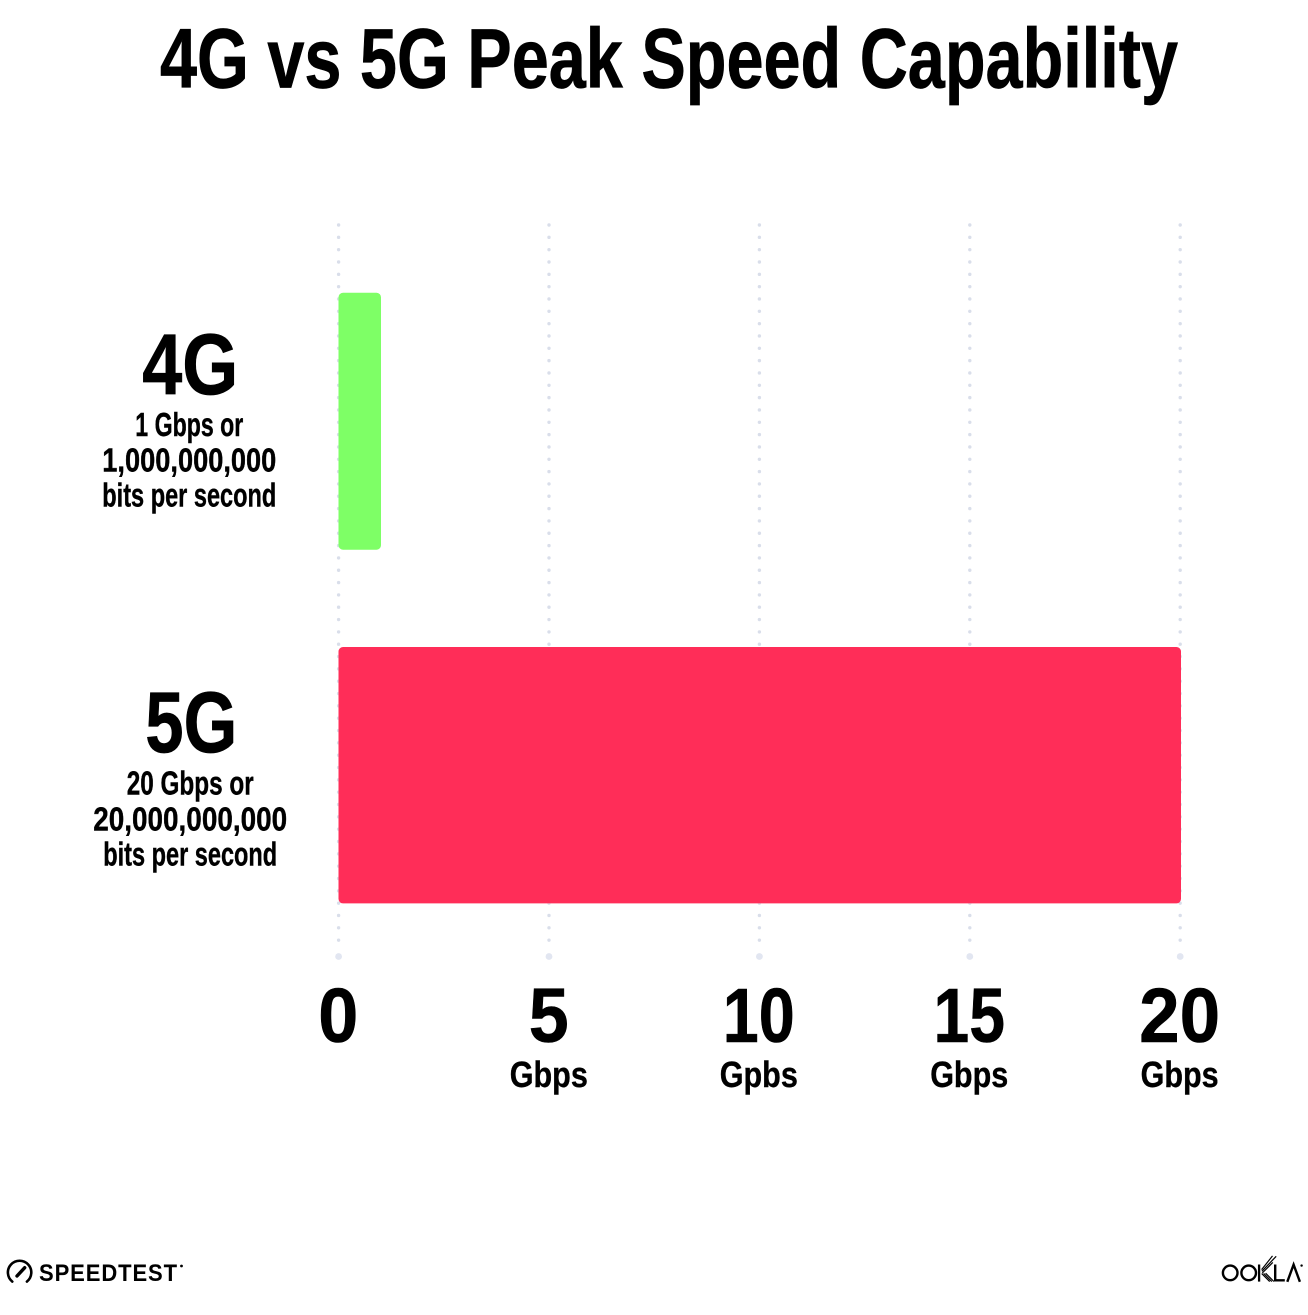 Image resolution: width=1308 pixels, height=1315 pixels. What do you see at coordinates (669, 59) in the screenshot?
I see `svg-text: 4G vs 5G Peak Speed Capability` at bounding box center [669, 59].